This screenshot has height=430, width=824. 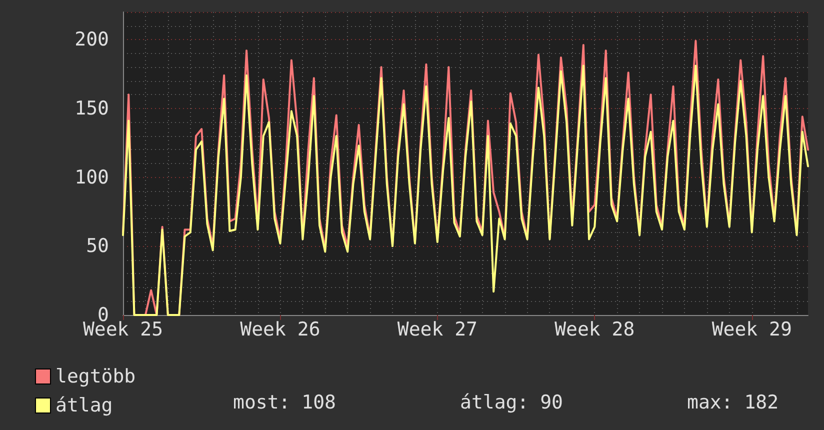 What do you see at coordinates (103, 315) in the screenshot?
I see `y-tick-label: 0` at bounding box center [103, 315].